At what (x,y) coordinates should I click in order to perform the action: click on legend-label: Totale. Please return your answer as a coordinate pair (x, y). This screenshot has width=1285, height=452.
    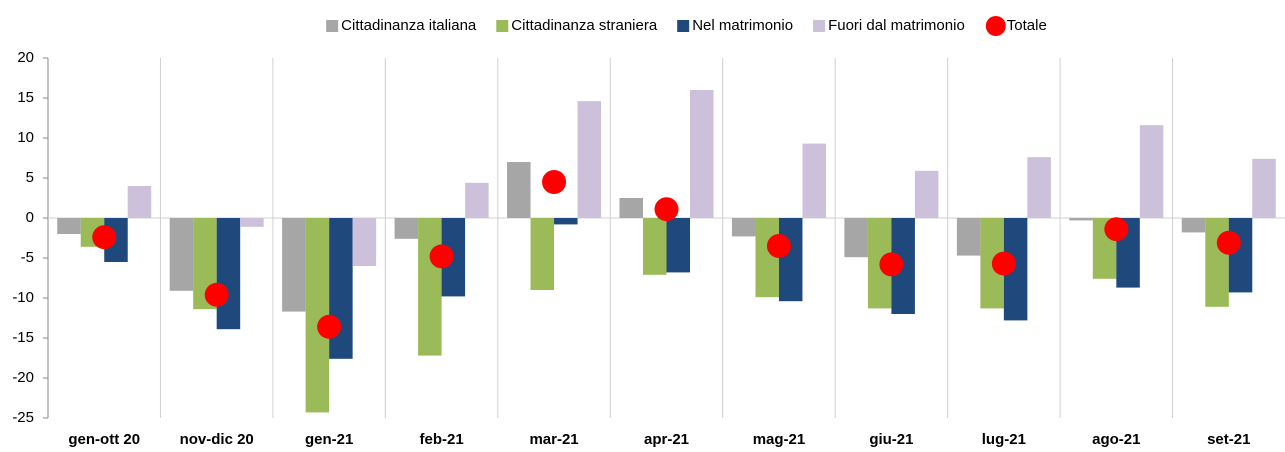
    Looking at the image, I should click on (1027, 25).